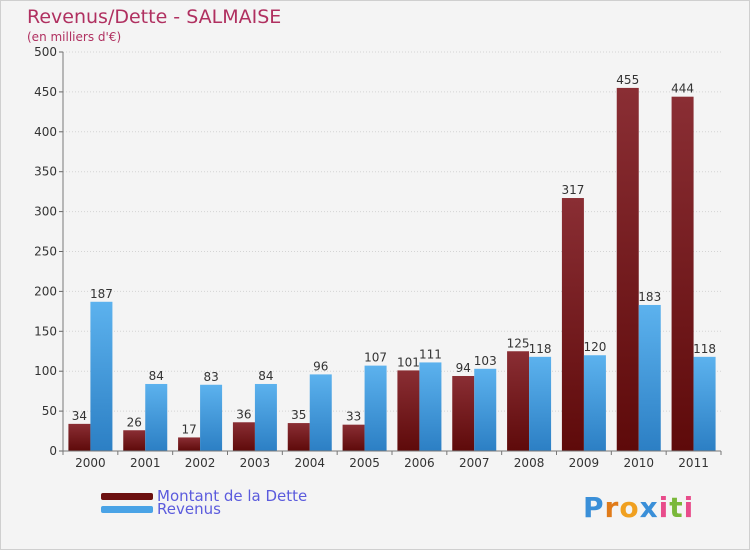 This screenshot has height=550, width=750. What do you see at coordinates (145, 463) in the screenshot?
I see `x-tick-label: 2001` at bounding box center [145, 463].